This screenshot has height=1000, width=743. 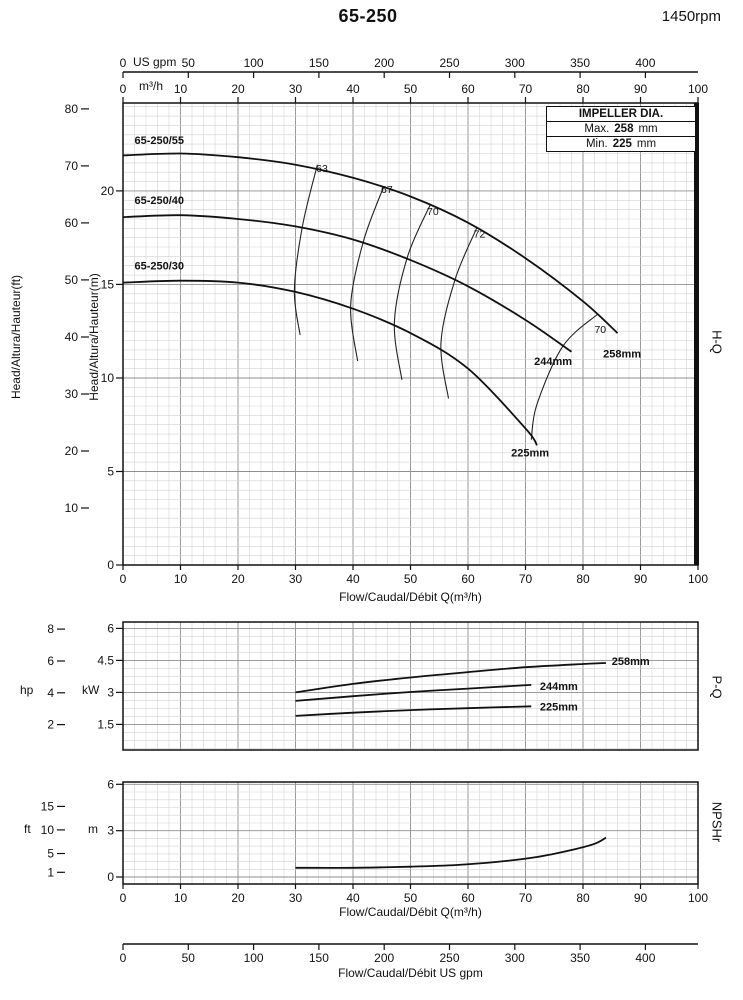 I want to click on bottom-usgpm-tick-200: 200, so click(x=384, y=958).